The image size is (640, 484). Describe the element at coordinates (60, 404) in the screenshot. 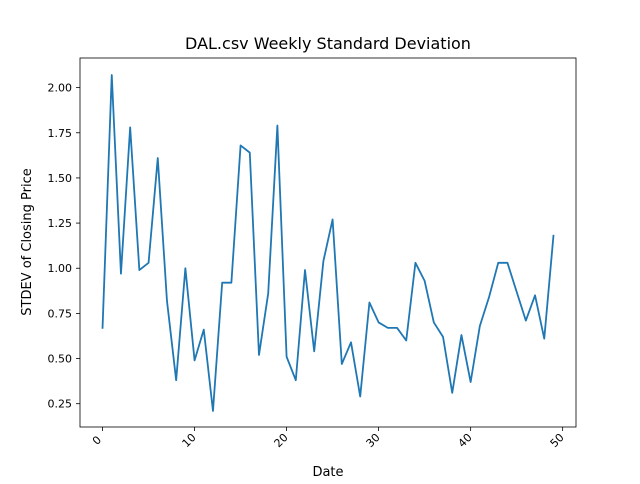

I see `y-tick-label: 0.25` at that location.